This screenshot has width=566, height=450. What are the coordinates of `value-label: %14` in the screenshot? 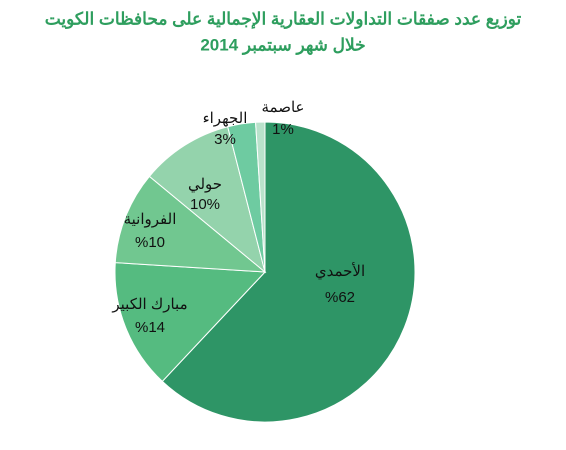 It's located at (150, 327).